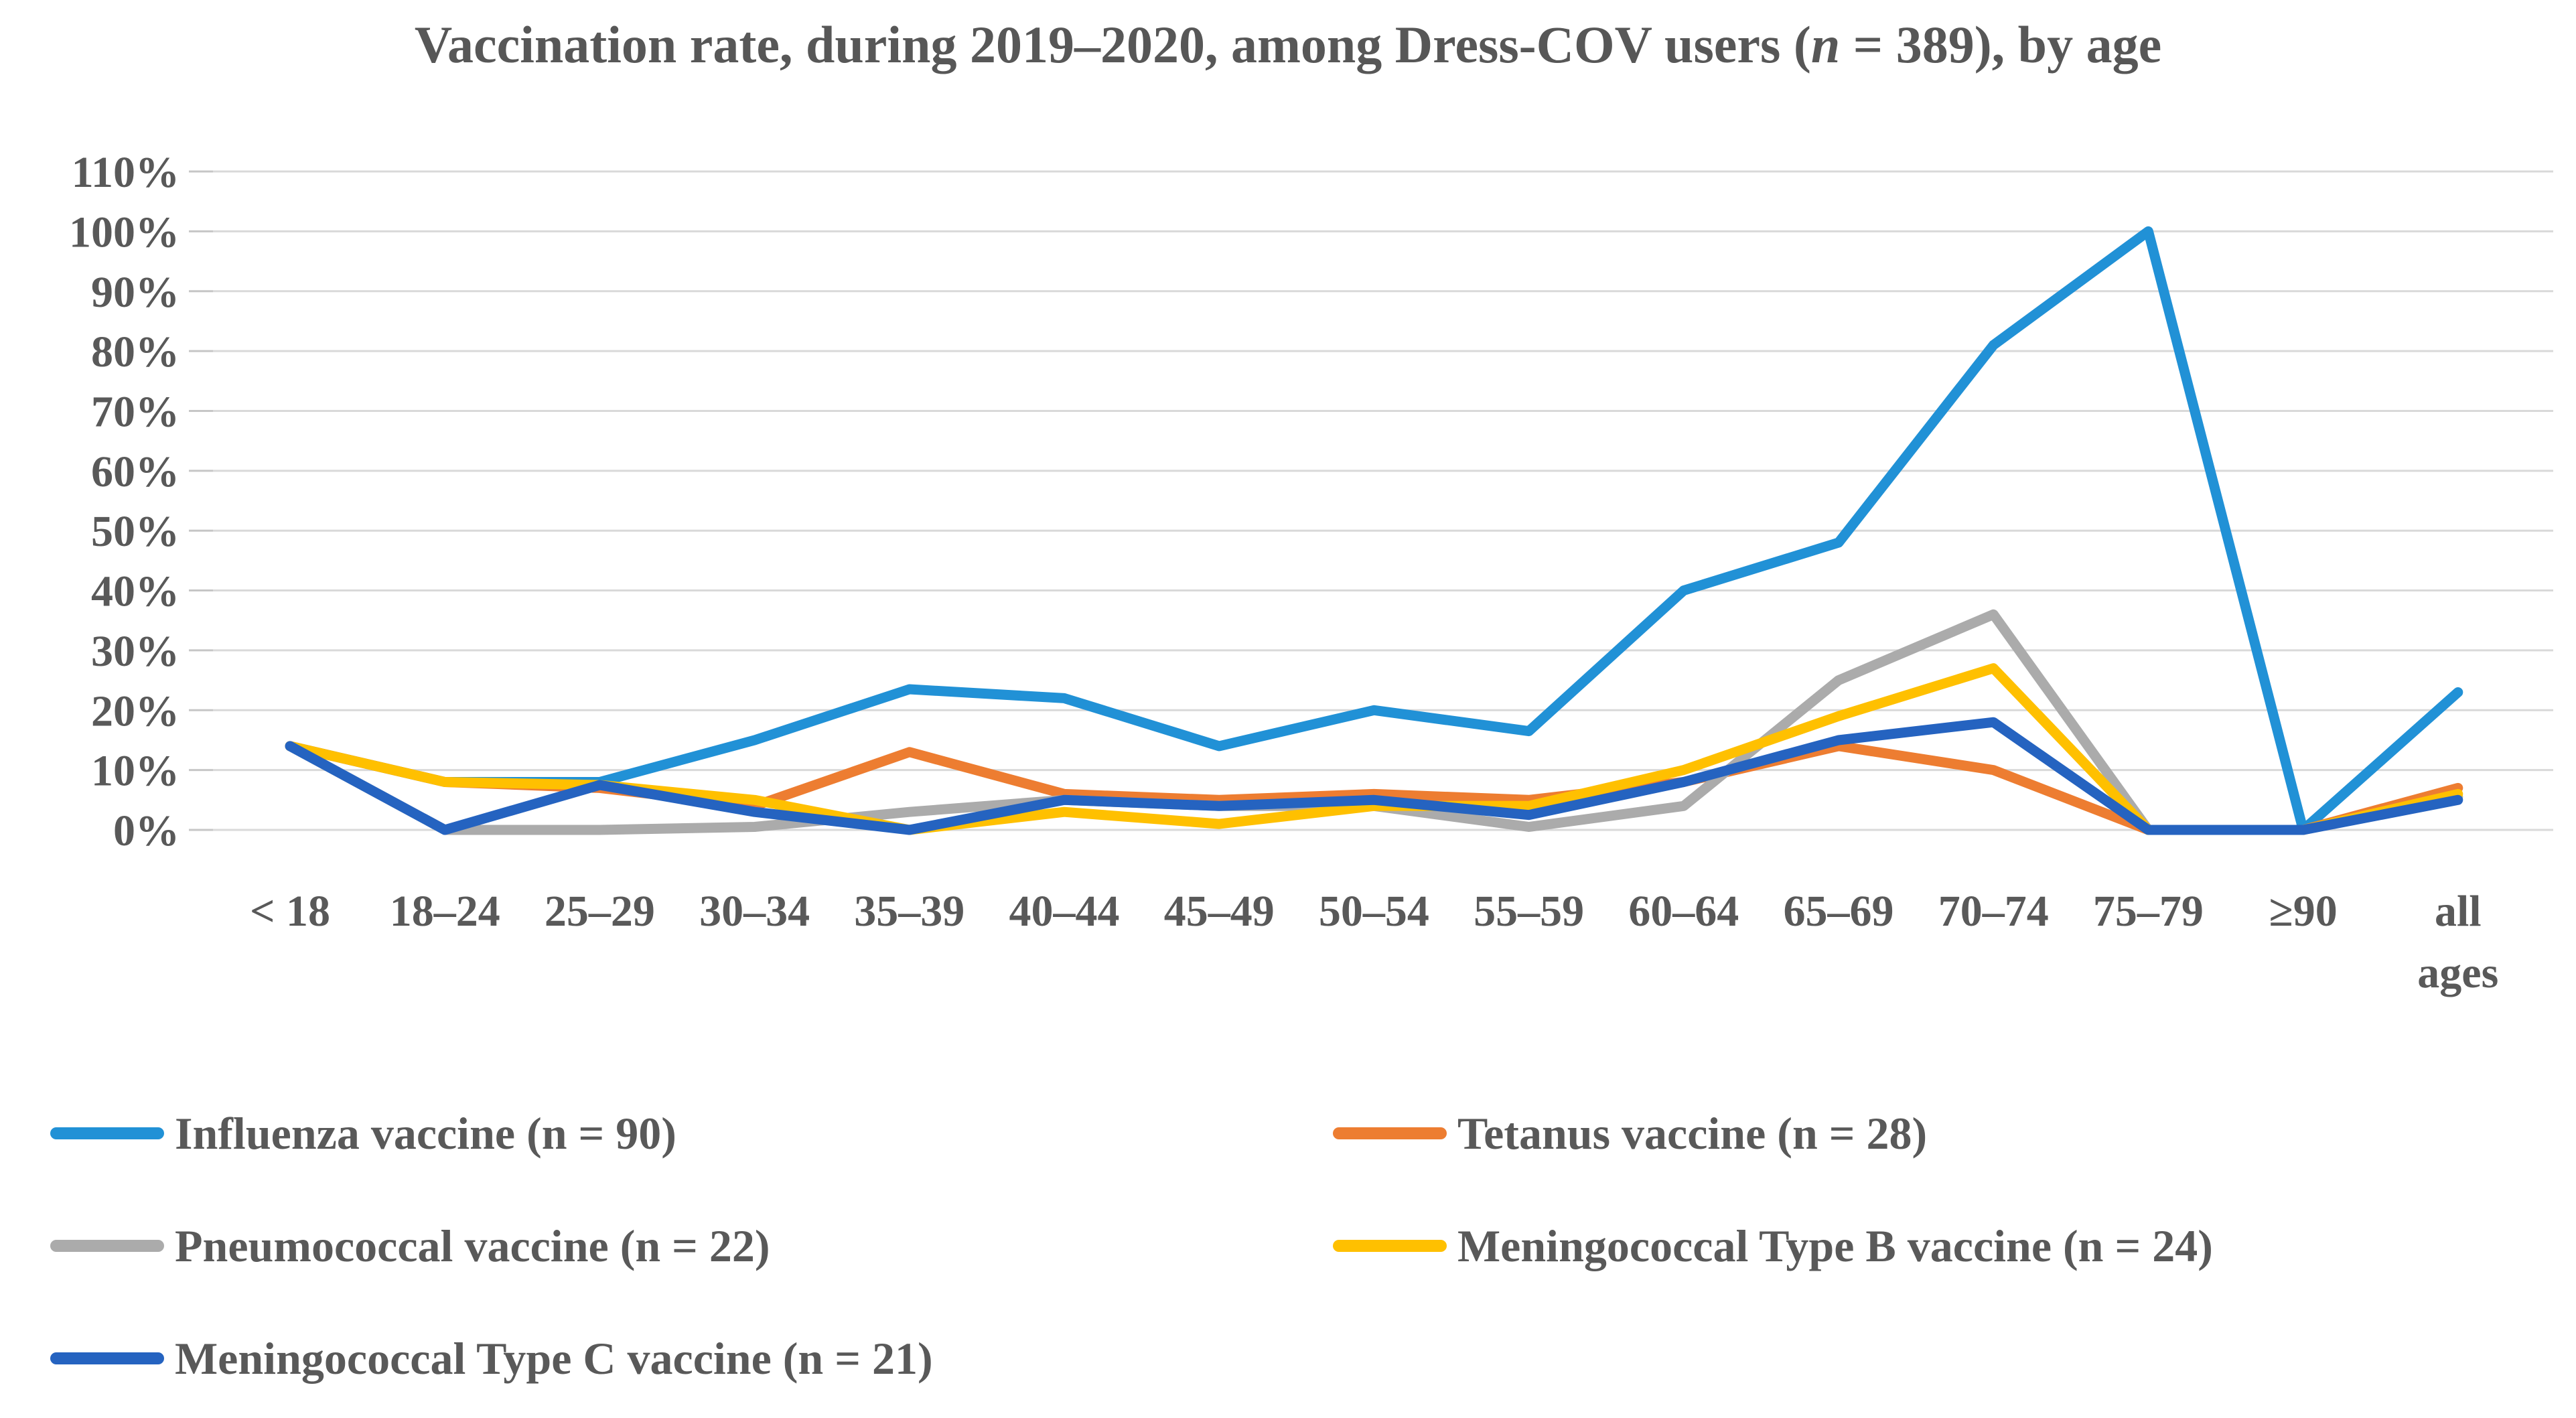 The width and height of the screenshot is (2576, 1418). I want to click on x-tick-label-75–79: 75–79, so click(2148, 911).